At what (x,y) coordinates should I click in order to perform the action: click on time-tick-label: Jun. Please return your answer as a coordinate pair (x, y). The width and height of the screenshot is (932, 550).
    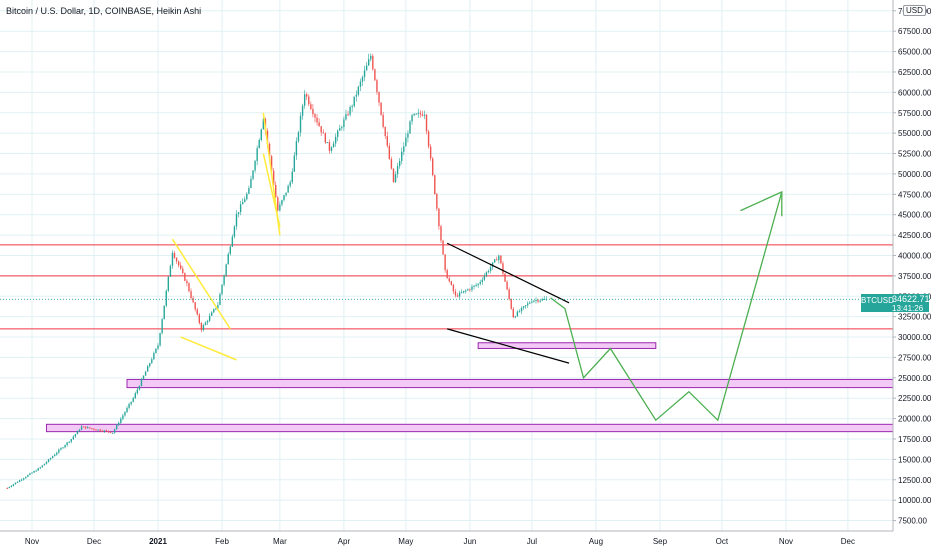
    Looking at the image, I should click on (469, 541).